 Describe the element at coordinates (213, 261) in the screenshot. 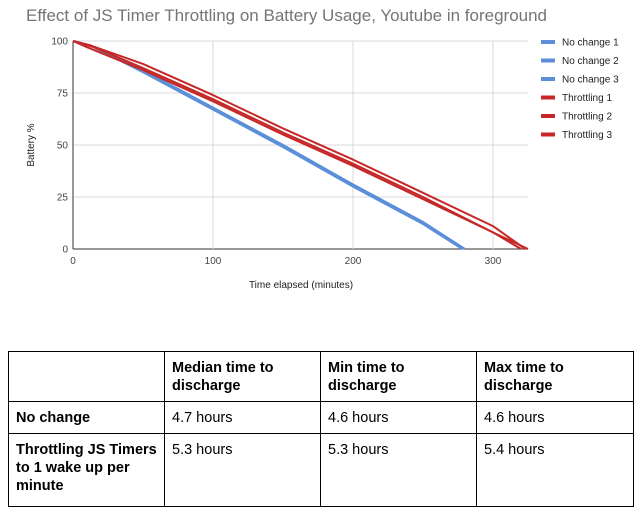

I see `x-tick-label: 100` at that location.